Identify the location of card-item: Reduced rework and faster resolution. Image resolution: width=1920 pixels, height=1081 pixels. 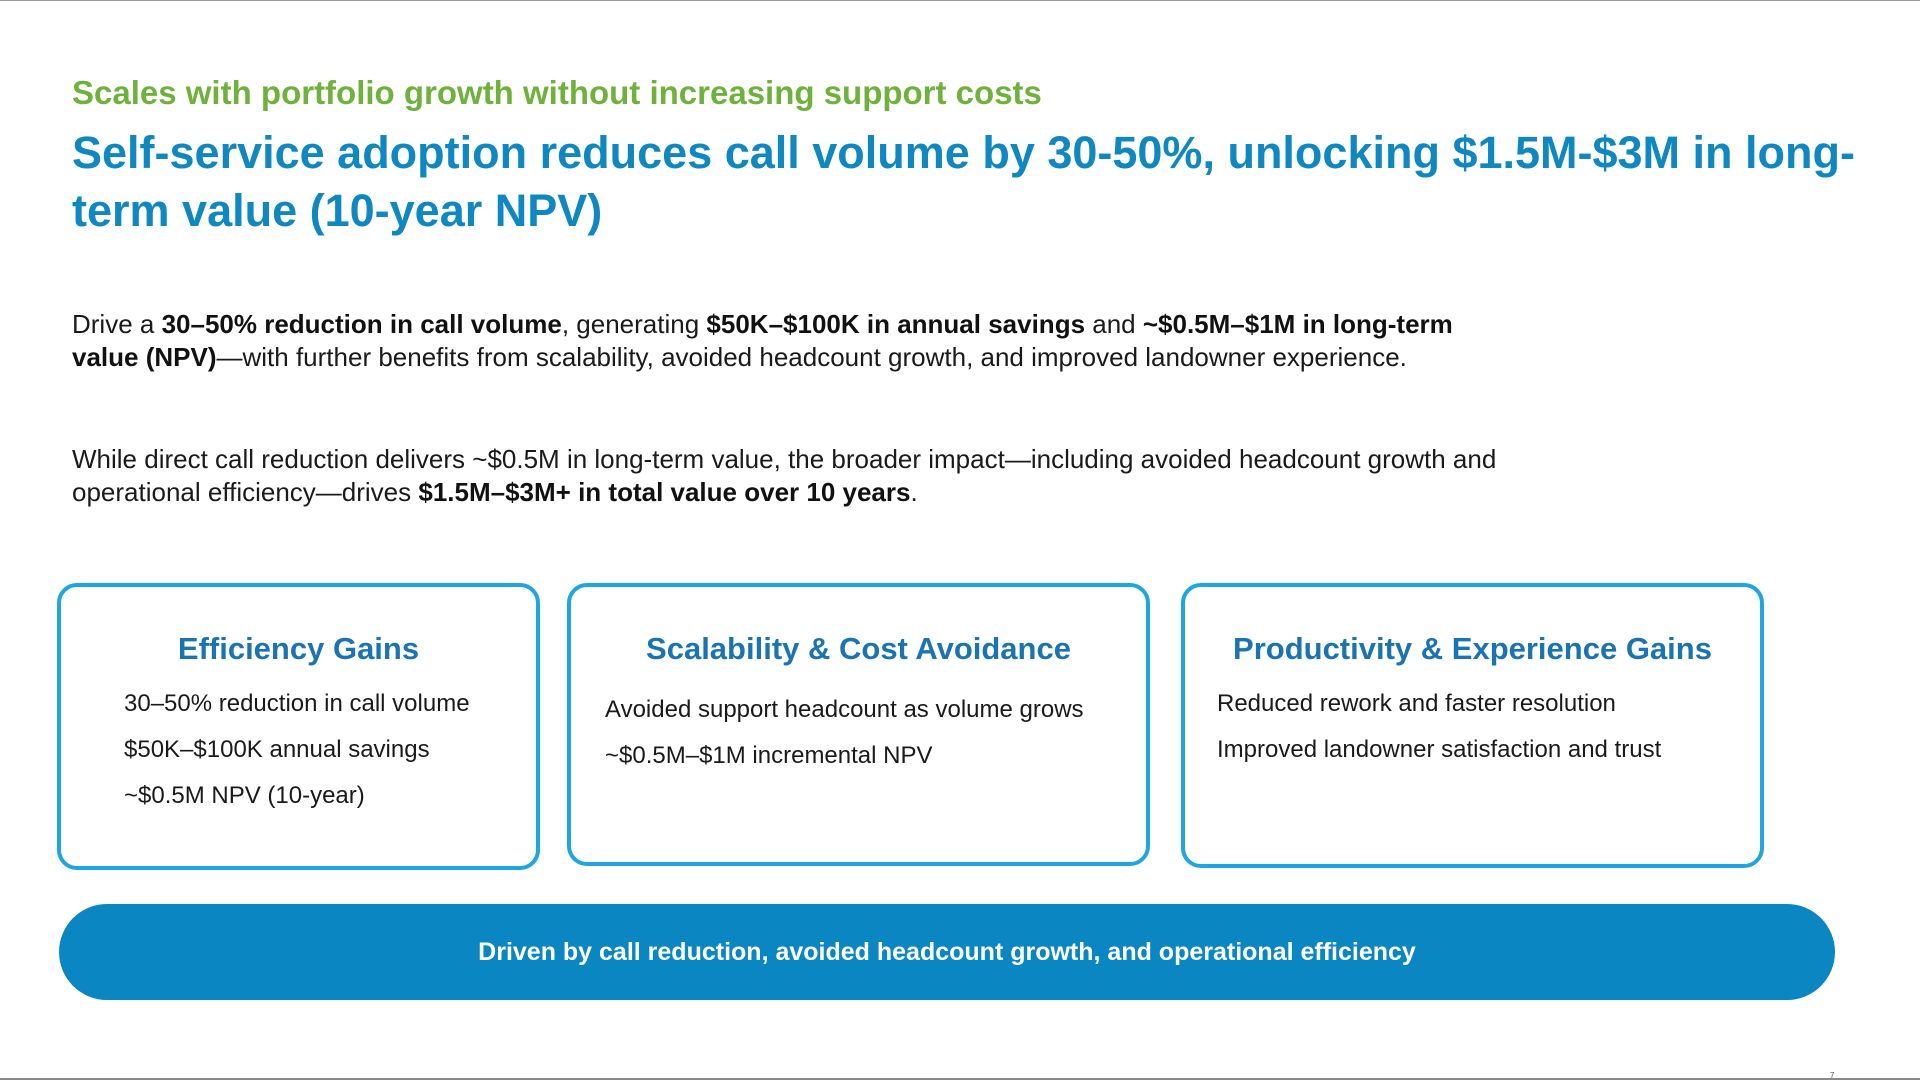
(1416, 703).